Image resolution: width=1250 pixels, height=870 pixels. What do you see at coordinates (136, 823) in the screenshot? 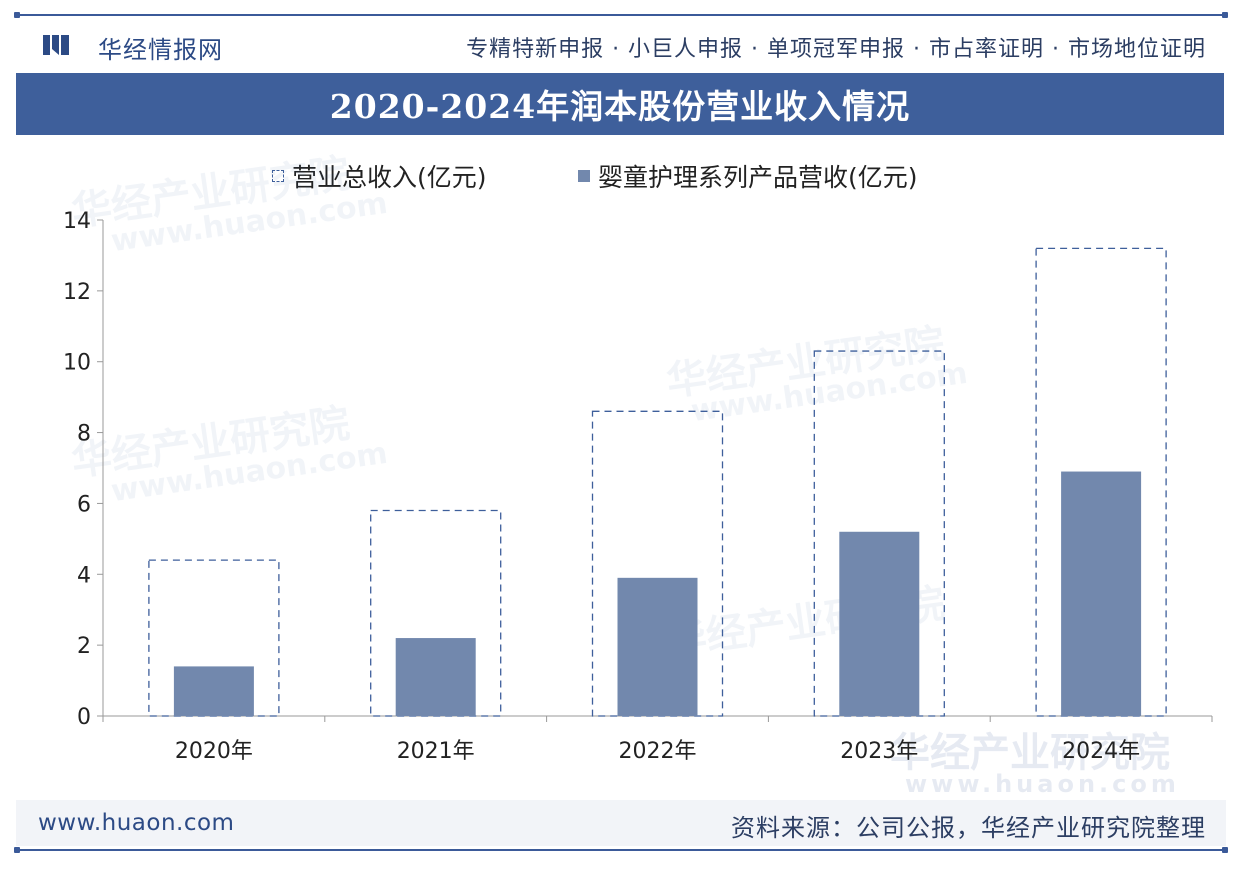
I see `footer-site: www.huaon.com` at bounding box center [136, 823].